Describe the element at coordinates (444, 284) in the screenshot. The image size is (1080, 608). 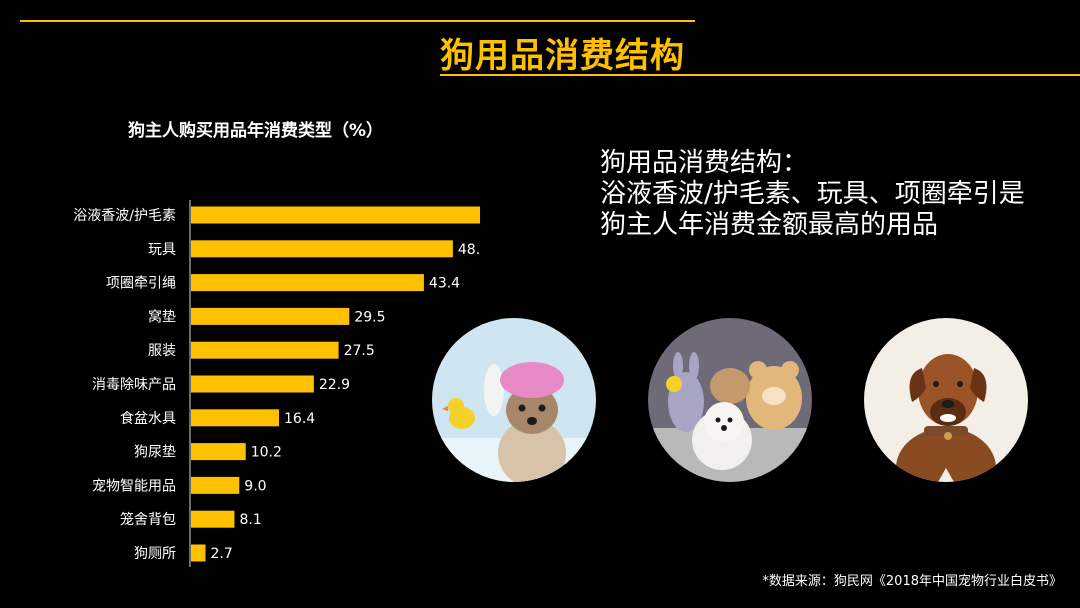
I see `value-label: 43.4` at that location.